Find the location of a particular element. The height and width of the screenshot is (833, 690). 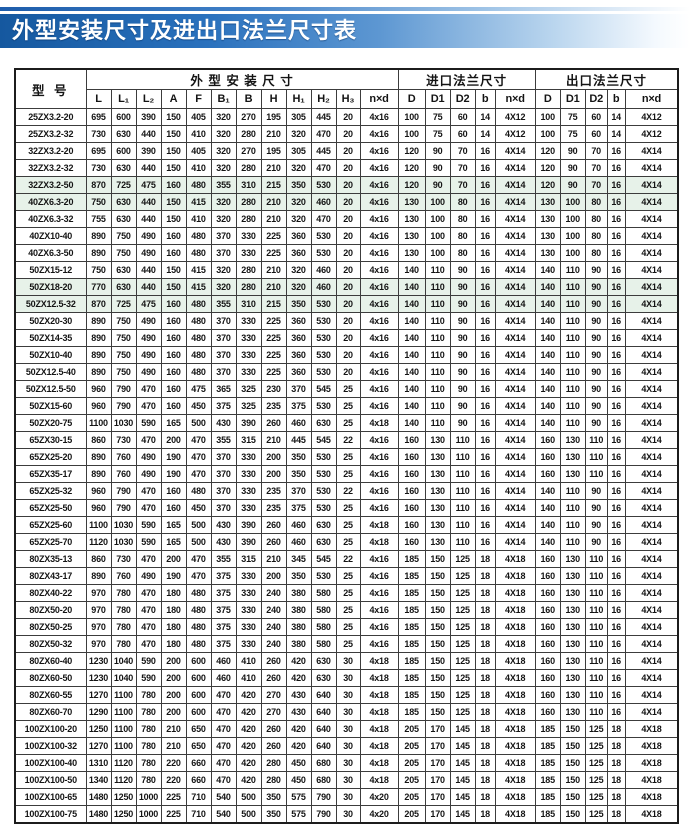

value-cell: 580 is located at coordinates (323, 627).